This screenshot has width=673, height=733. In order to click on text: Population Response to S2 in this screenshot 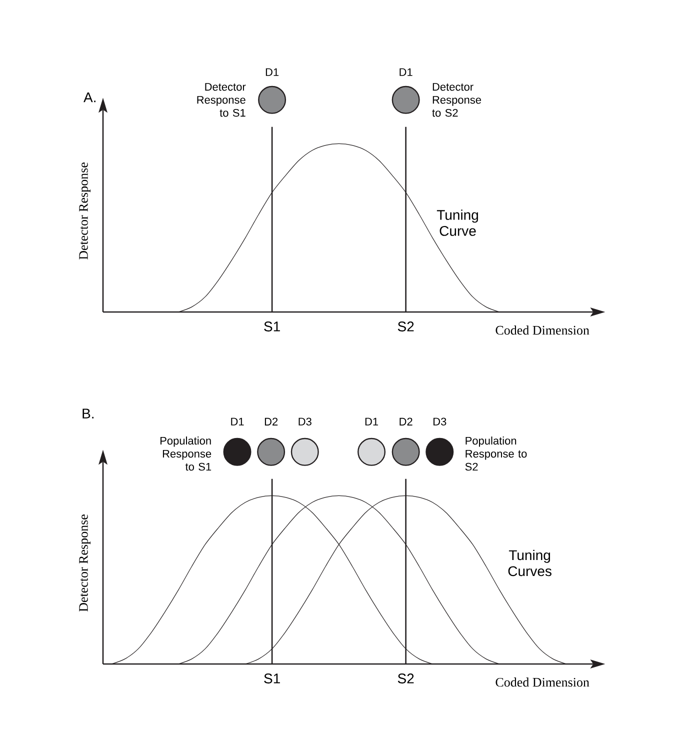, I will do `click(496, 453)`.